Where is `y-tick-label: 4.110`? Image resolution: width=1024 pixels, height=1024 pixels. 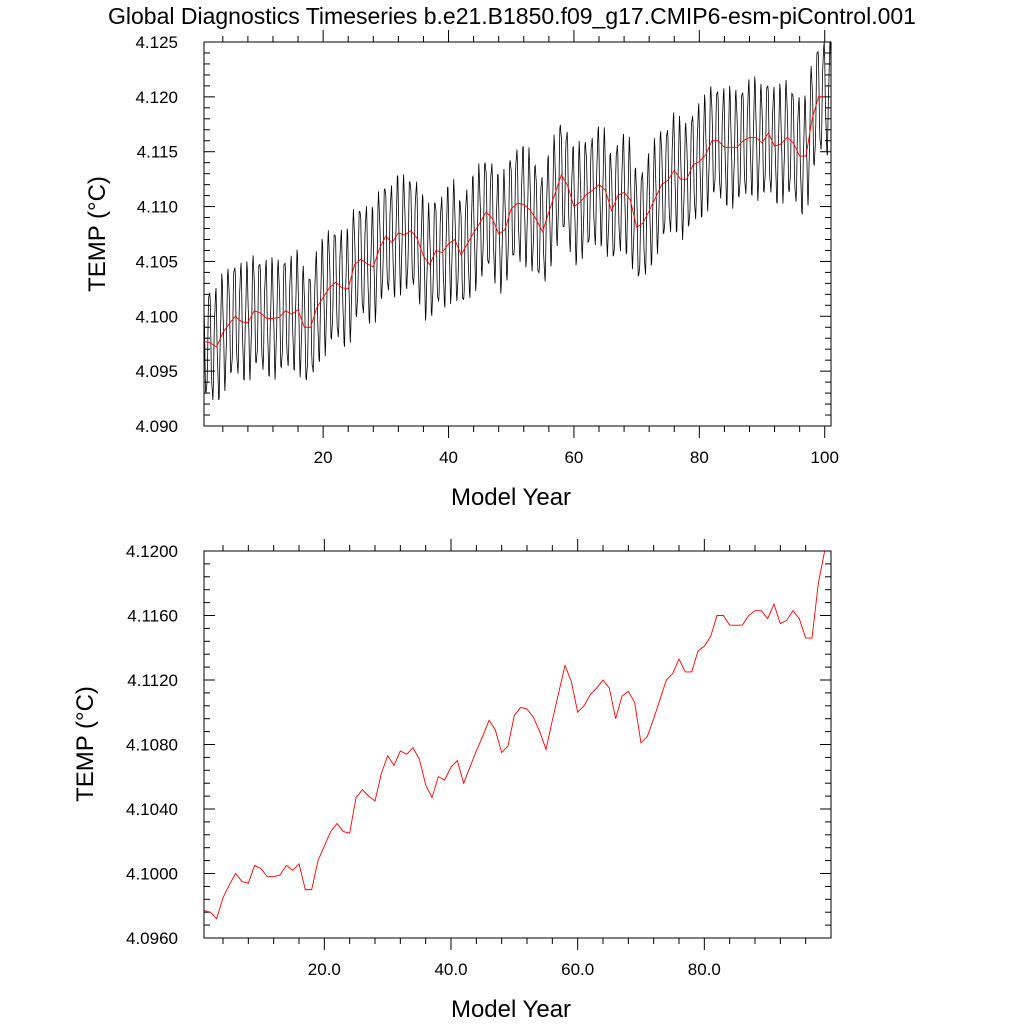 y-tick-label: 4.110 is located at coordinates (157, 207).